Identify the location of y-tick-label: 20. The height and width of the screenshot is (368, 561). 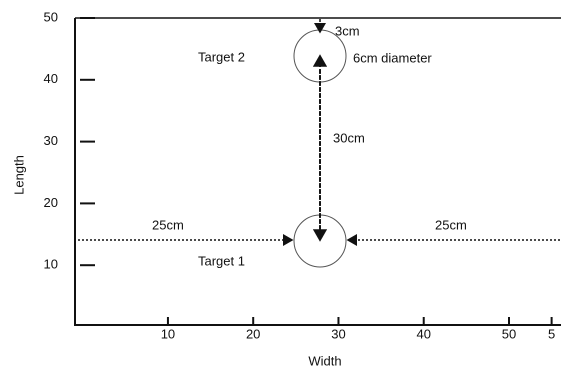
(51, 202).